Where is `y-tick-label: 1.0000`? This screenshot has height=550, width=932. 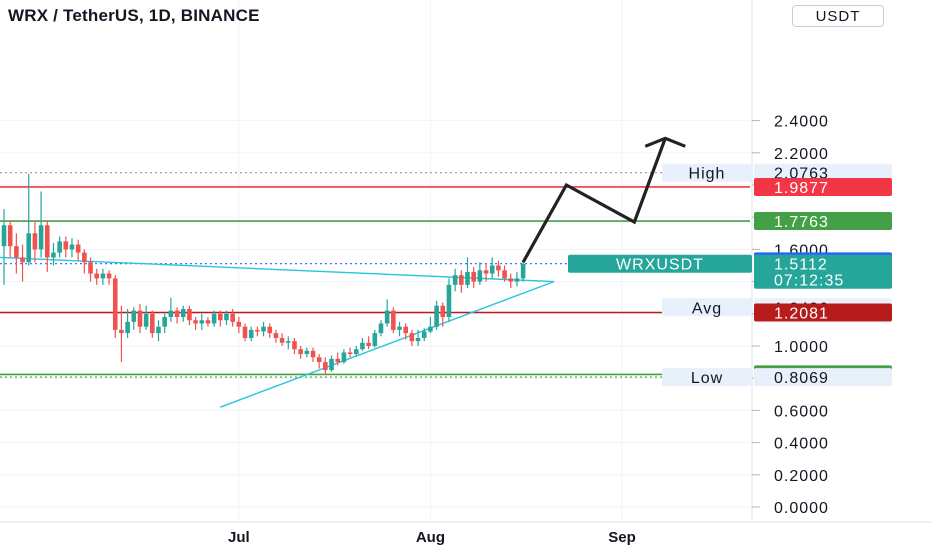 y-tick-label: 1.0000 is located at coordinates (801, 347).